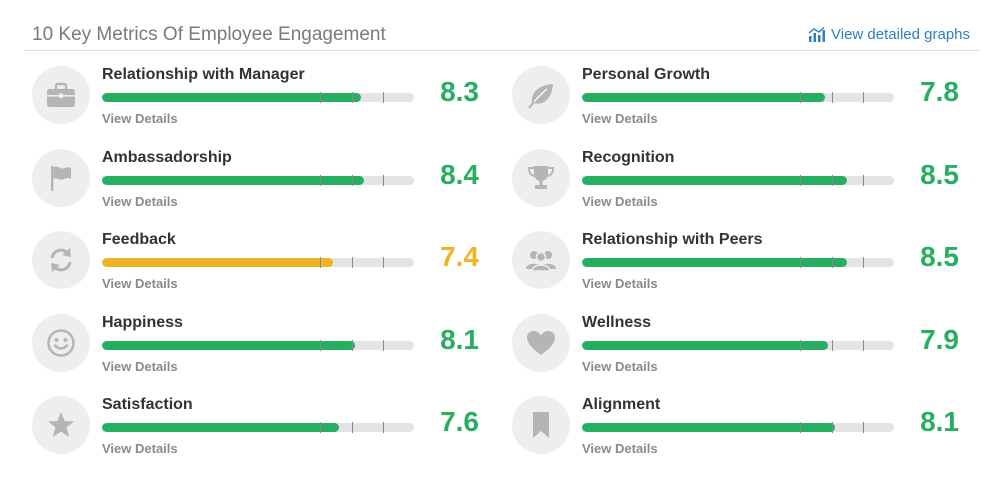  Describe the element at coordinates (61, 342) in the screenshot. I see `smiley-icon` at that location.